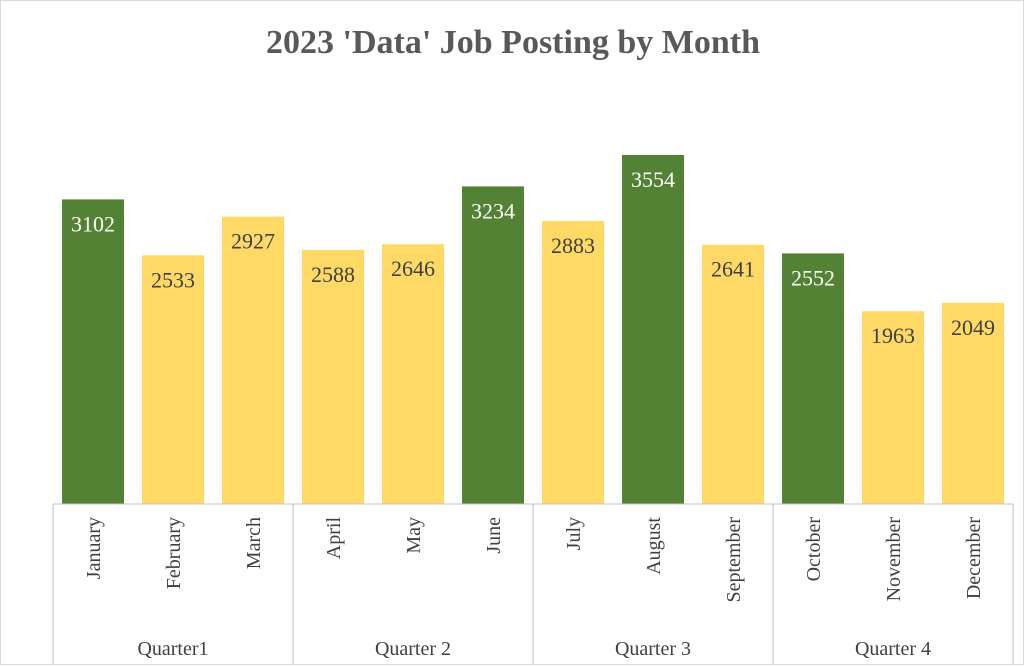 This screenshot has height=666, width=1024. What do you see at coordinates (334, 538) in the screenshot?
I see `month-label-april: April` at bounding box center [334, 538].